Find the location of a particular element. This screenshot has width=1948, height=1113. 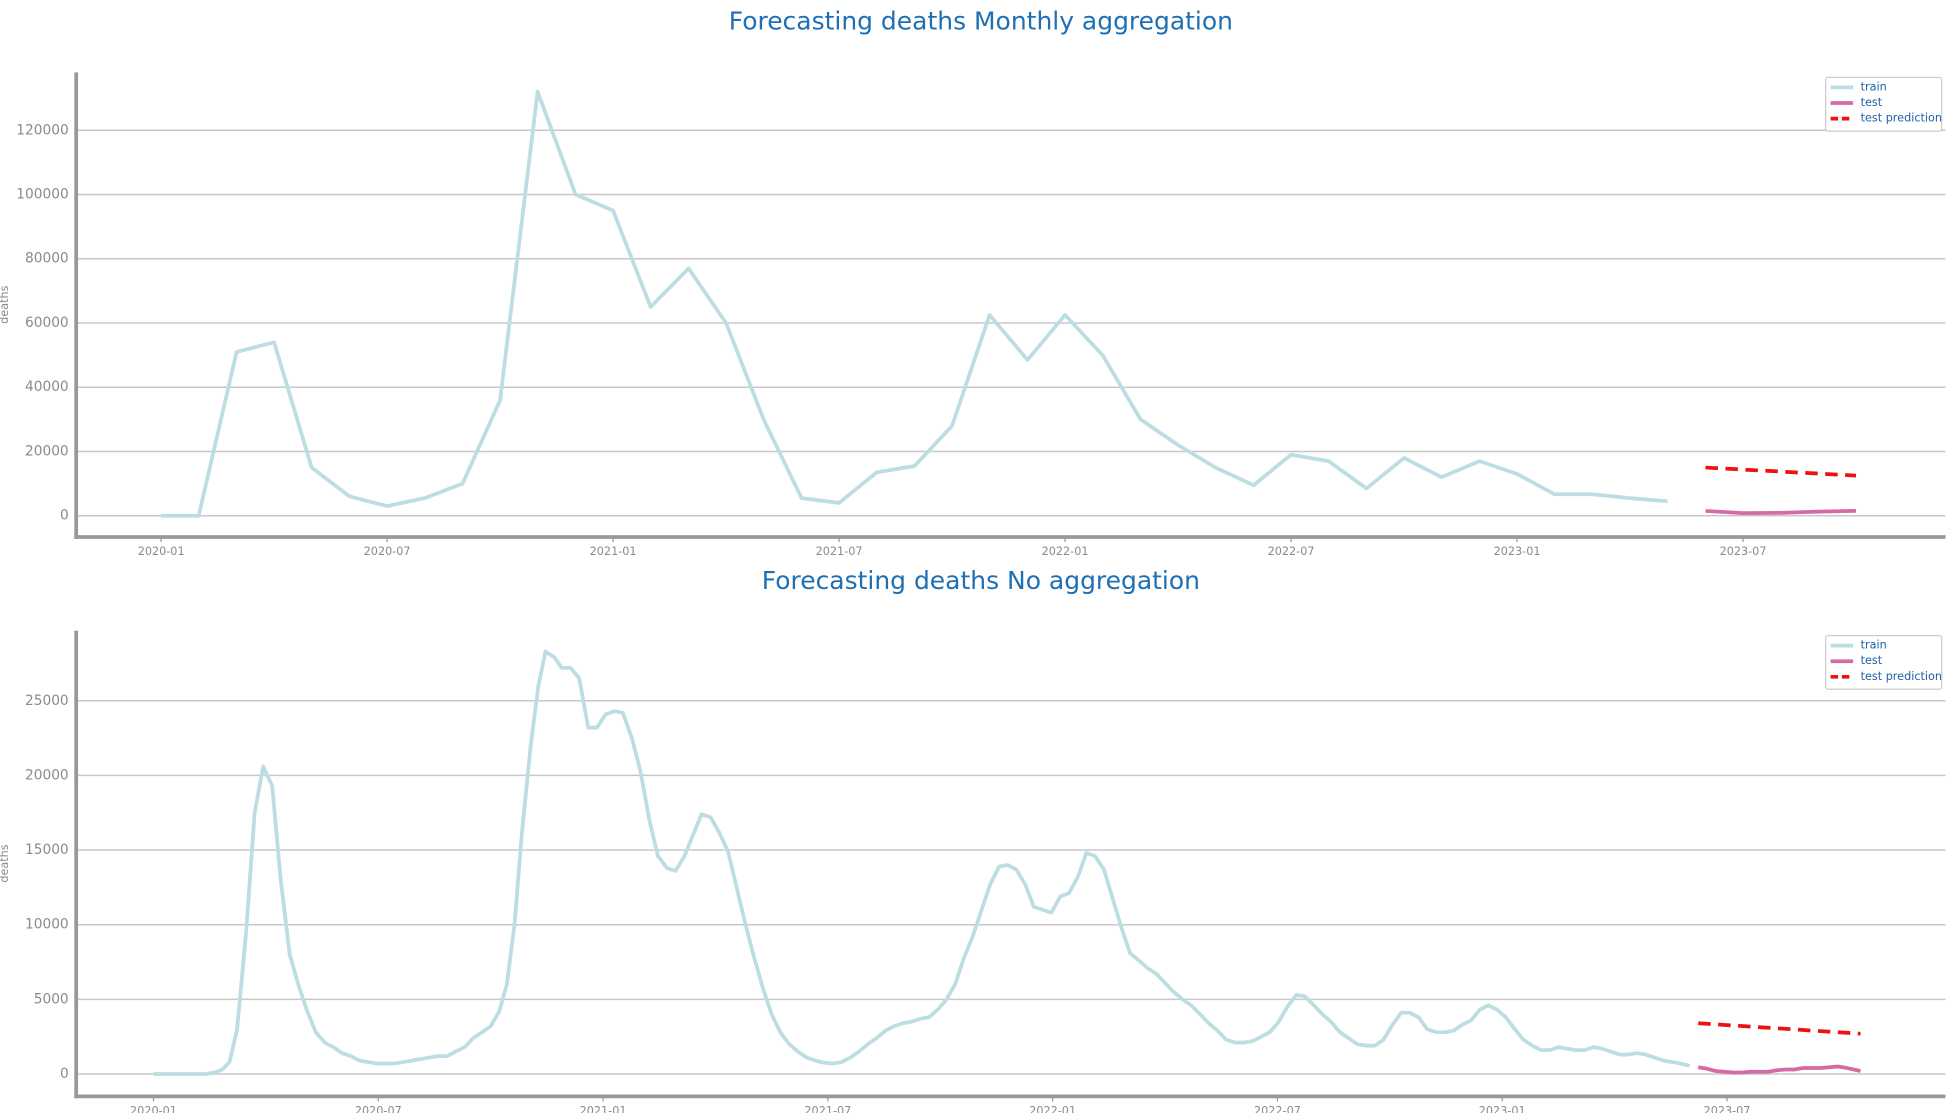

y-tick-label: 100000 is located at coordinates (42, 195).